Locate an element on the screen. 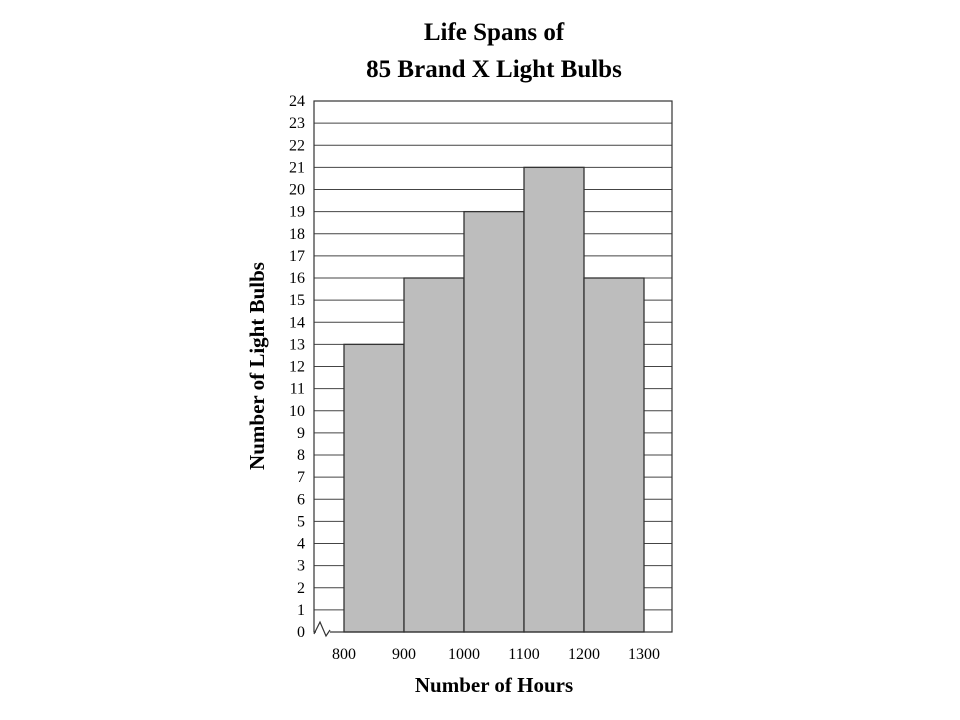 The height and width of the screenshot is (720, 960). y-tick-label: 22 is located at coordinates (297, 145).